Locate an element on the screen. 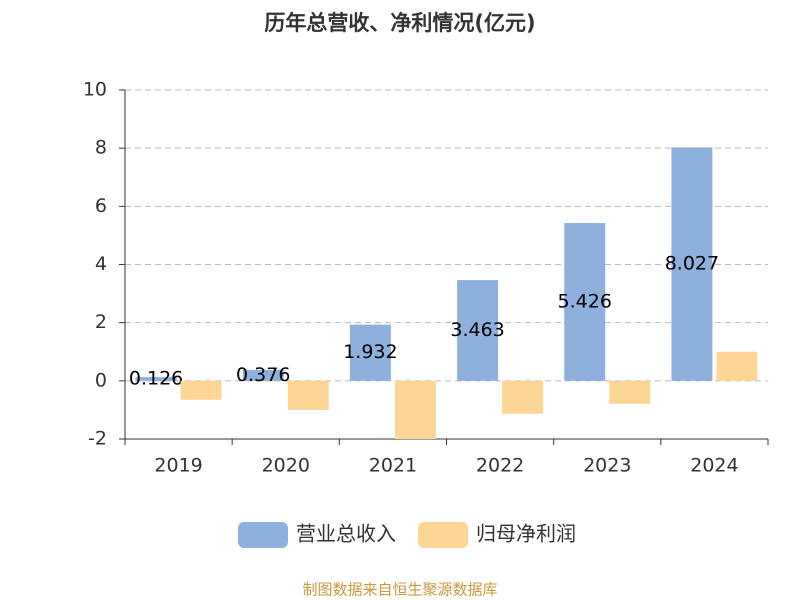  y-tick-label: 2 is located at coordinates (101, 322).